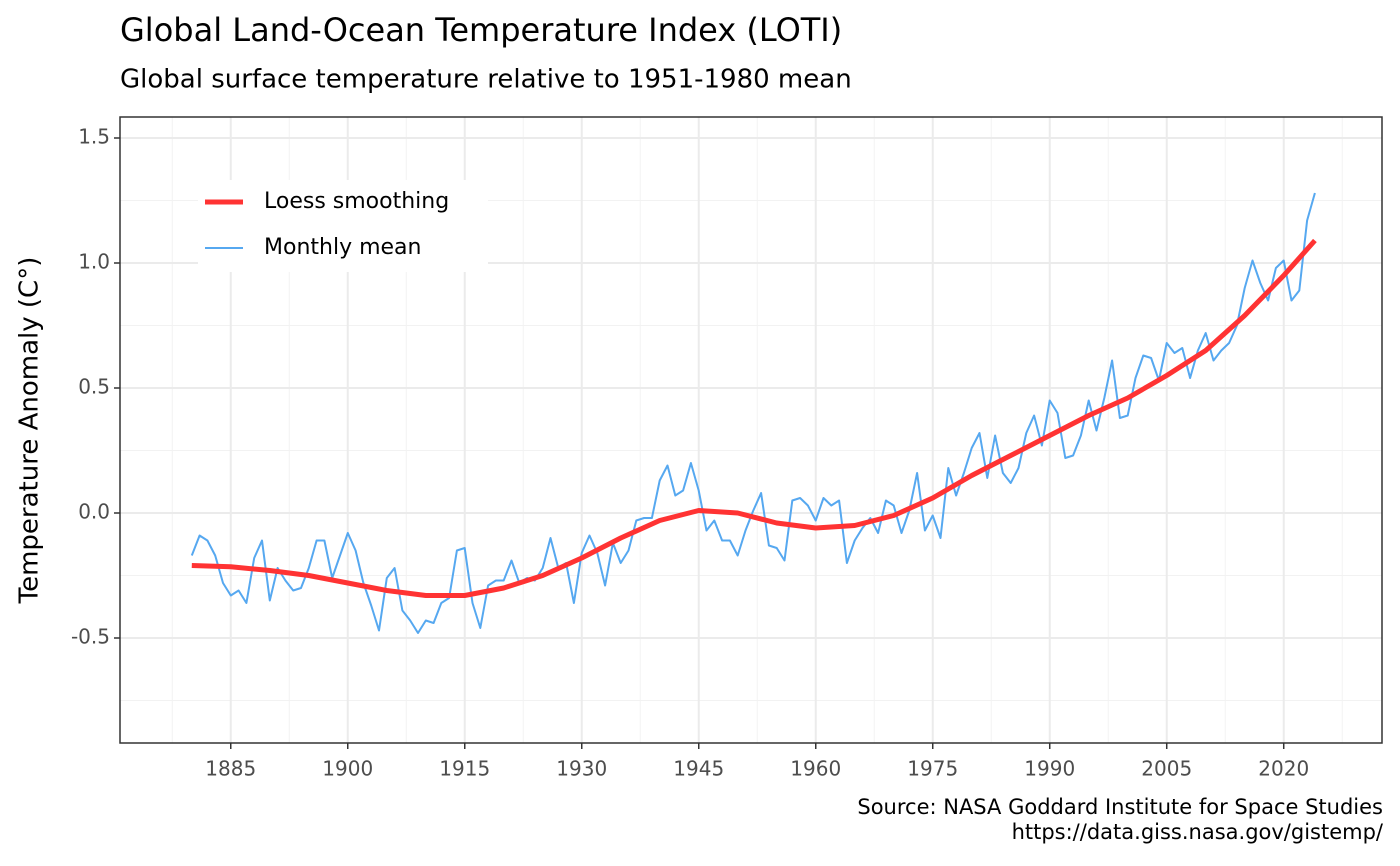 The width and height of the screenshot is (1400, 866). Describe the element at coordinates (1198, 832) in the screenshot. I see `caption: https://data.giss.nasa.gov/gistemp/` at that location.